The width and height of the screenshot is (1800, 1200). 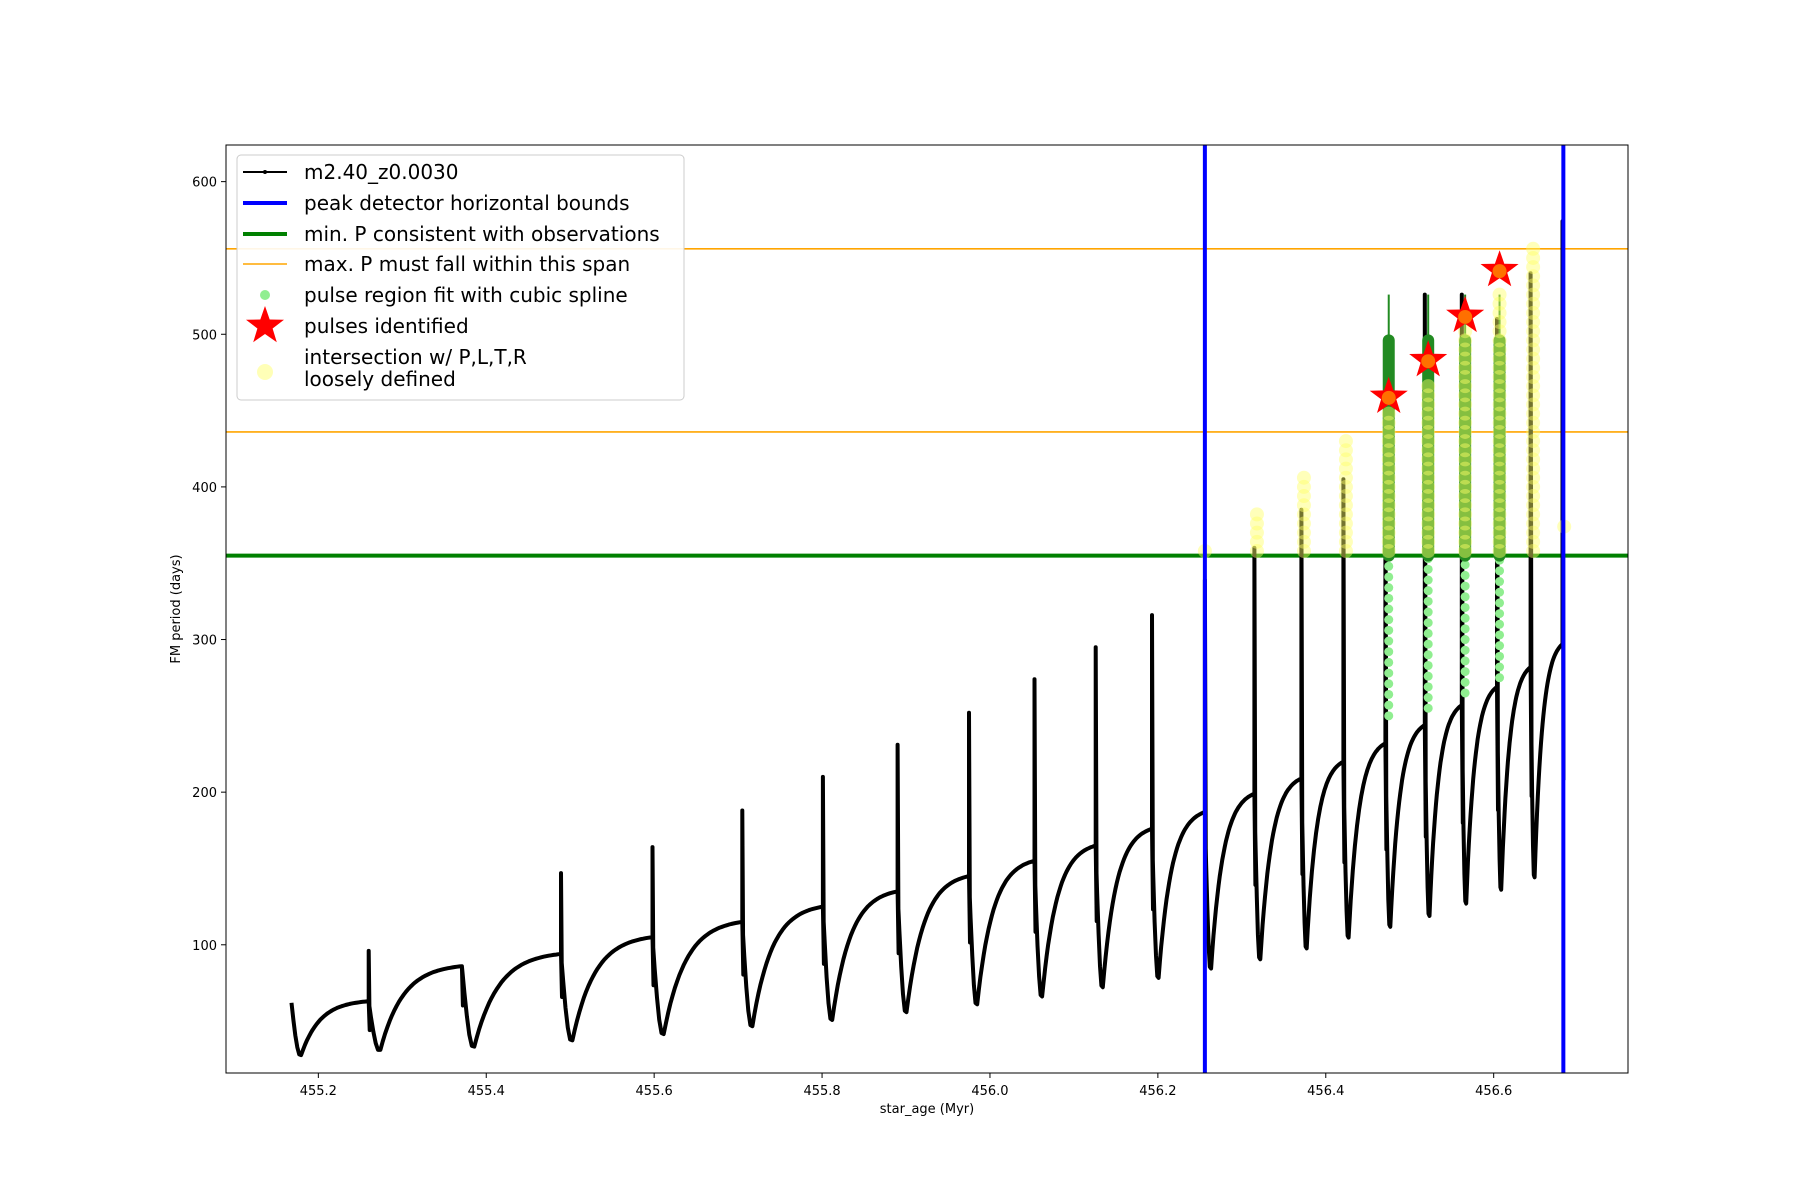 I want to click on legend-swatch-dot, so click(x=265, y=172).